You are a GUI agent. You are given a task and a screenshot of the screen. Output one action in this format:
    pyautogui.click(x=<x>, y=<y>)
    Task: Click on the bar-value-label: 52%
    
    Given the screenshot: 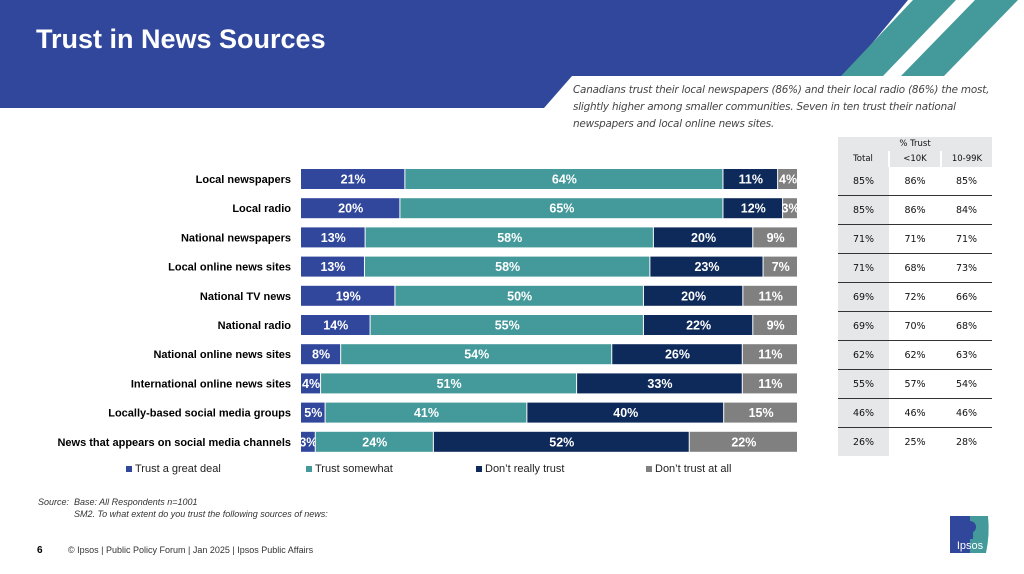 What is the action you would take?
    pyautogui.click(x=561, y=442)
    